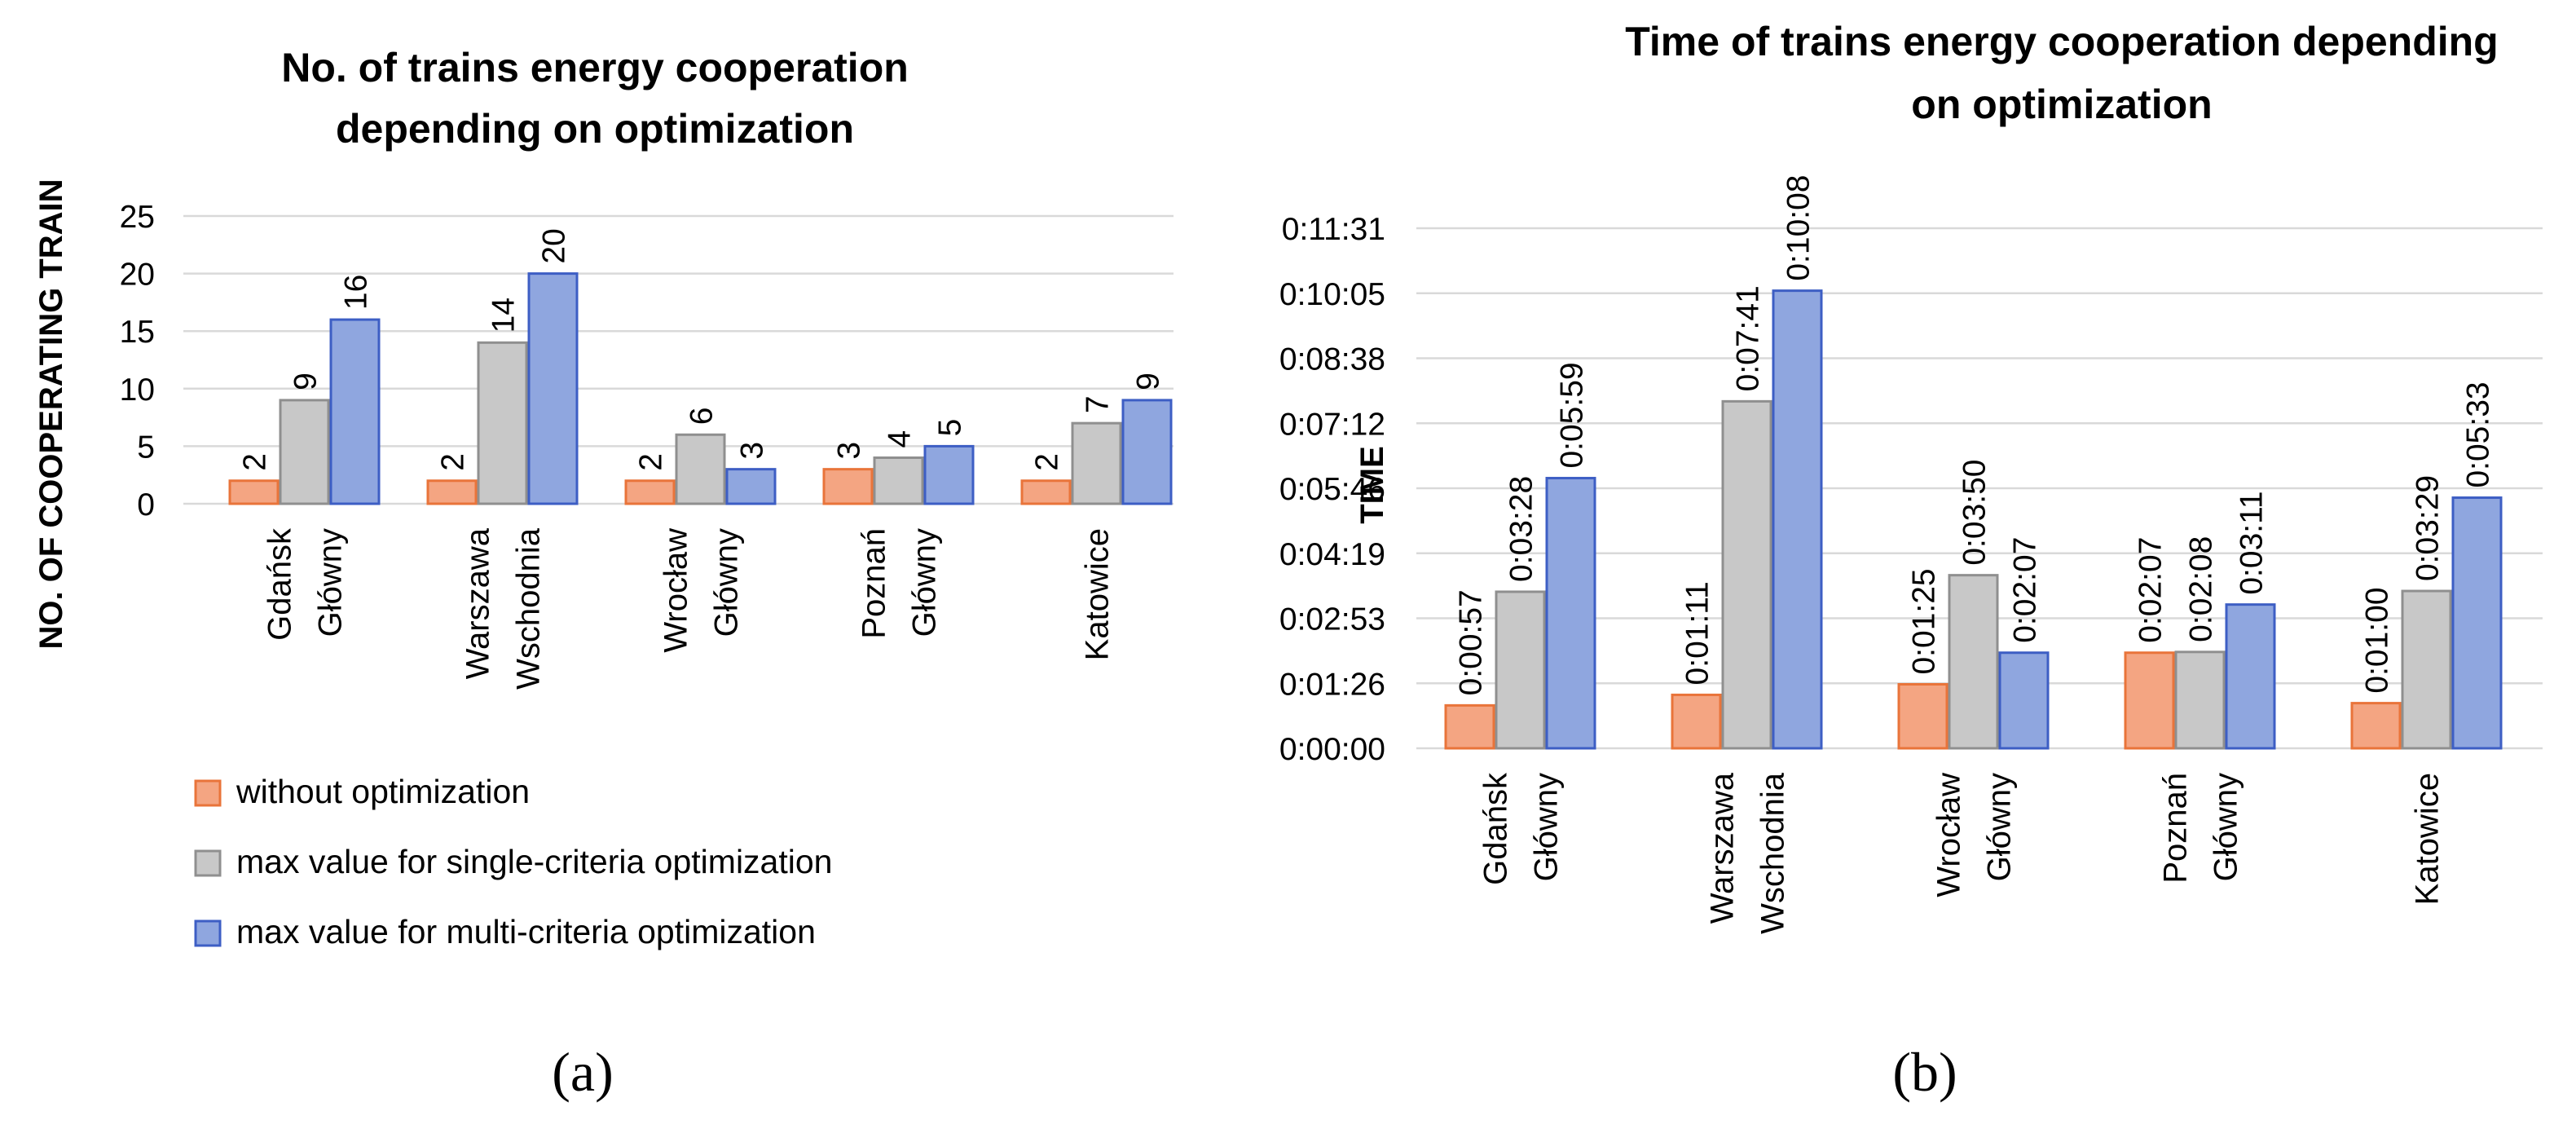  I want to click on chart-b-y-tick-label: 0:02:53, so click(1332, 619).